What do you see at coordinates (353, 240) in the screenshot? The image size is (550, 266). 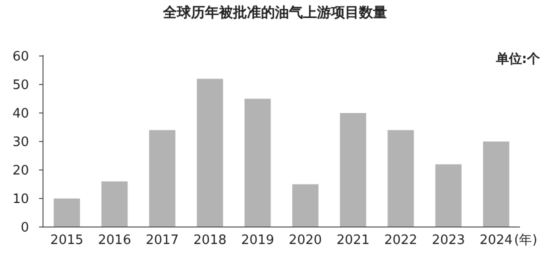 I see `x-tick-label: 2021` at bounding box center [353, 240].